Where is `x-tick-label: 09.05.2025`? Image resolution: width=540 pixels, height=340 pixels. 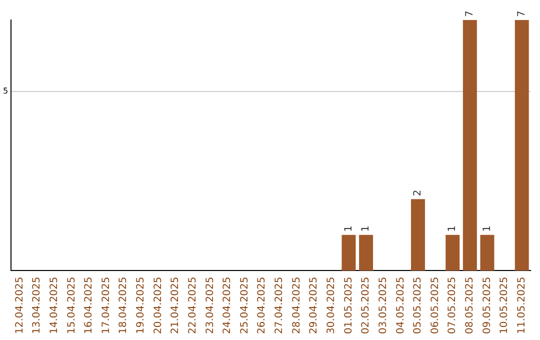 x-tick-label: 09.05.2025 is located at coordinates (487, 305).